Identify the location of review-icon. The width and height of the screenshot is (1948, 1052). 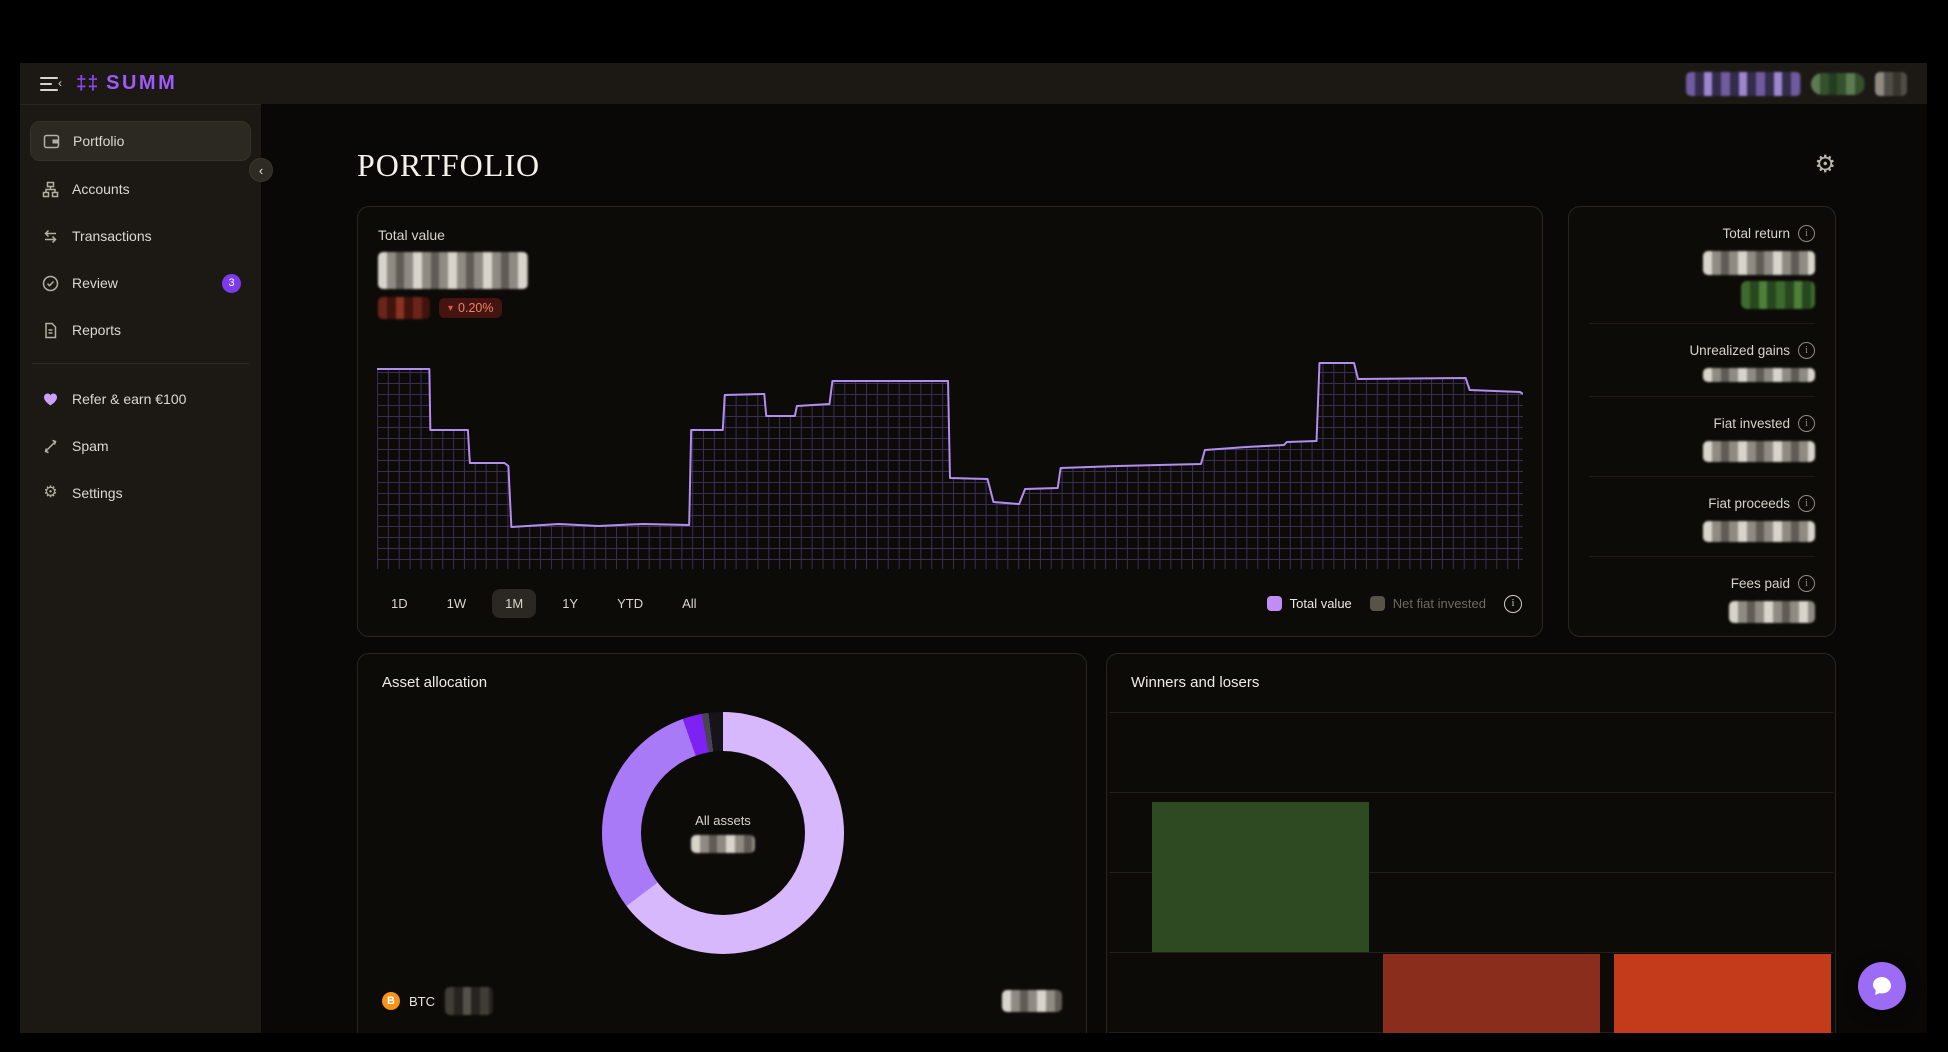
(50, 283).